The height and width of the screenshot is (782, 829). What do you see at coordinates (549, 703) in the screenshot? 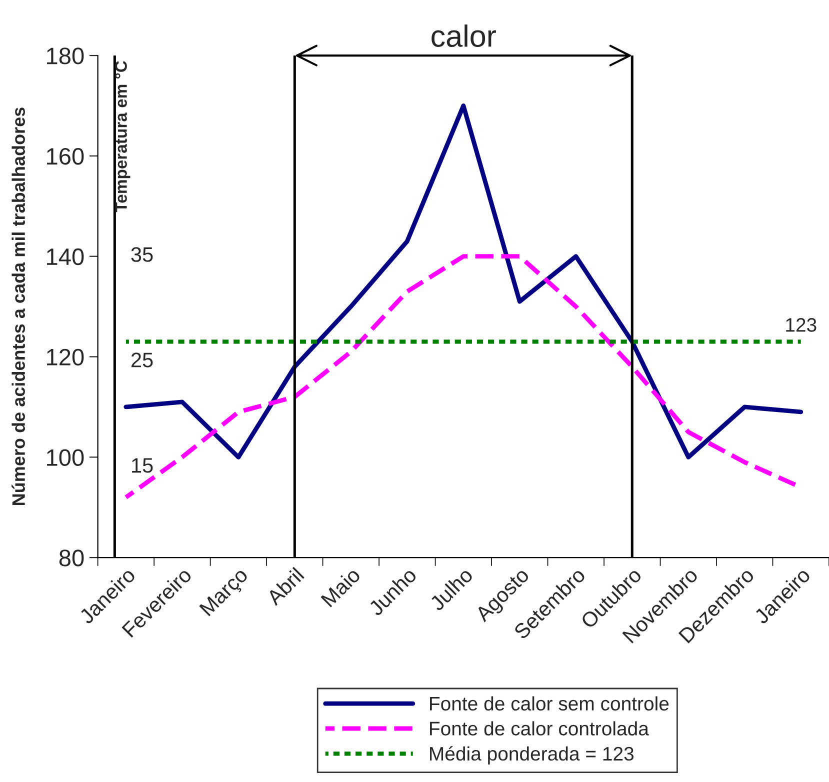
I see `legend-label: Fonte de calor sem controle` at bounding box center [549, 703].